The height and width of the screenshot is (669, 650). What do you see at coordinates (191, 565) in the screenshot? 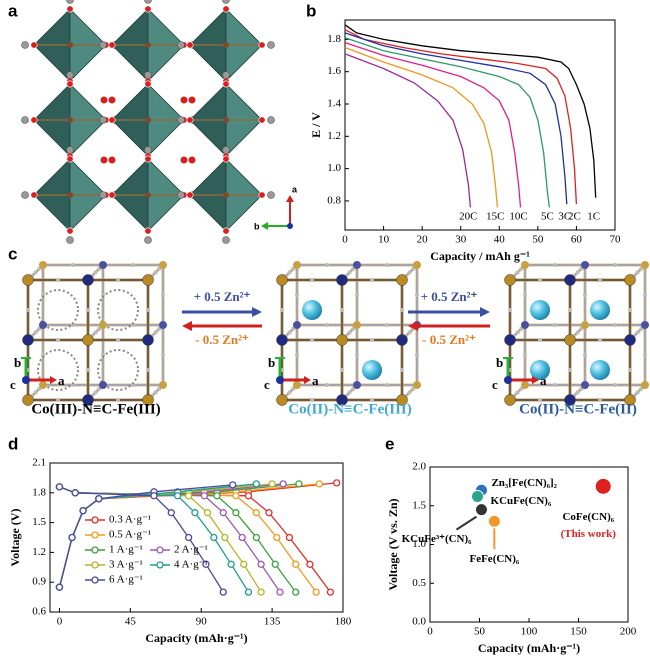
I see `legend-label: 4 A·g⁻¹` at bounding box center [191, 565].